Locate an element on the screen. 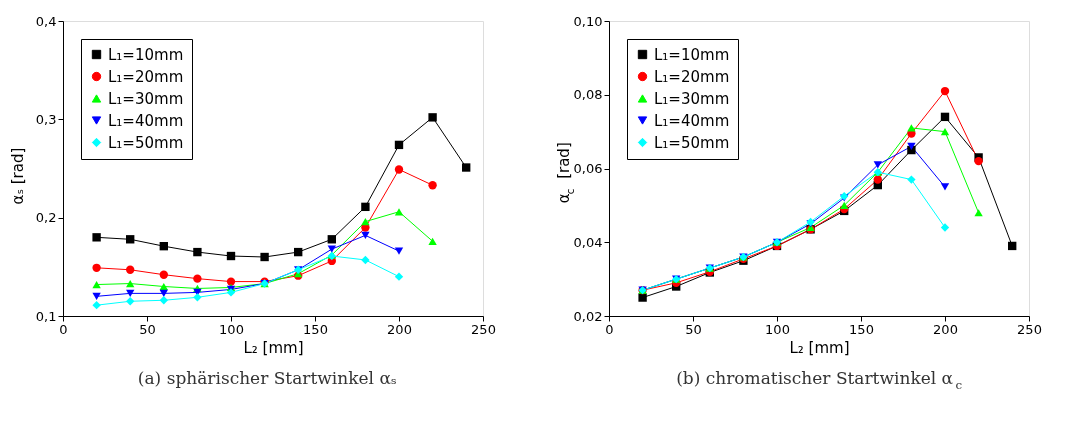 The image size is (1087, 429). y-tick-label: 0,4 is located at coordinates (46, 21).